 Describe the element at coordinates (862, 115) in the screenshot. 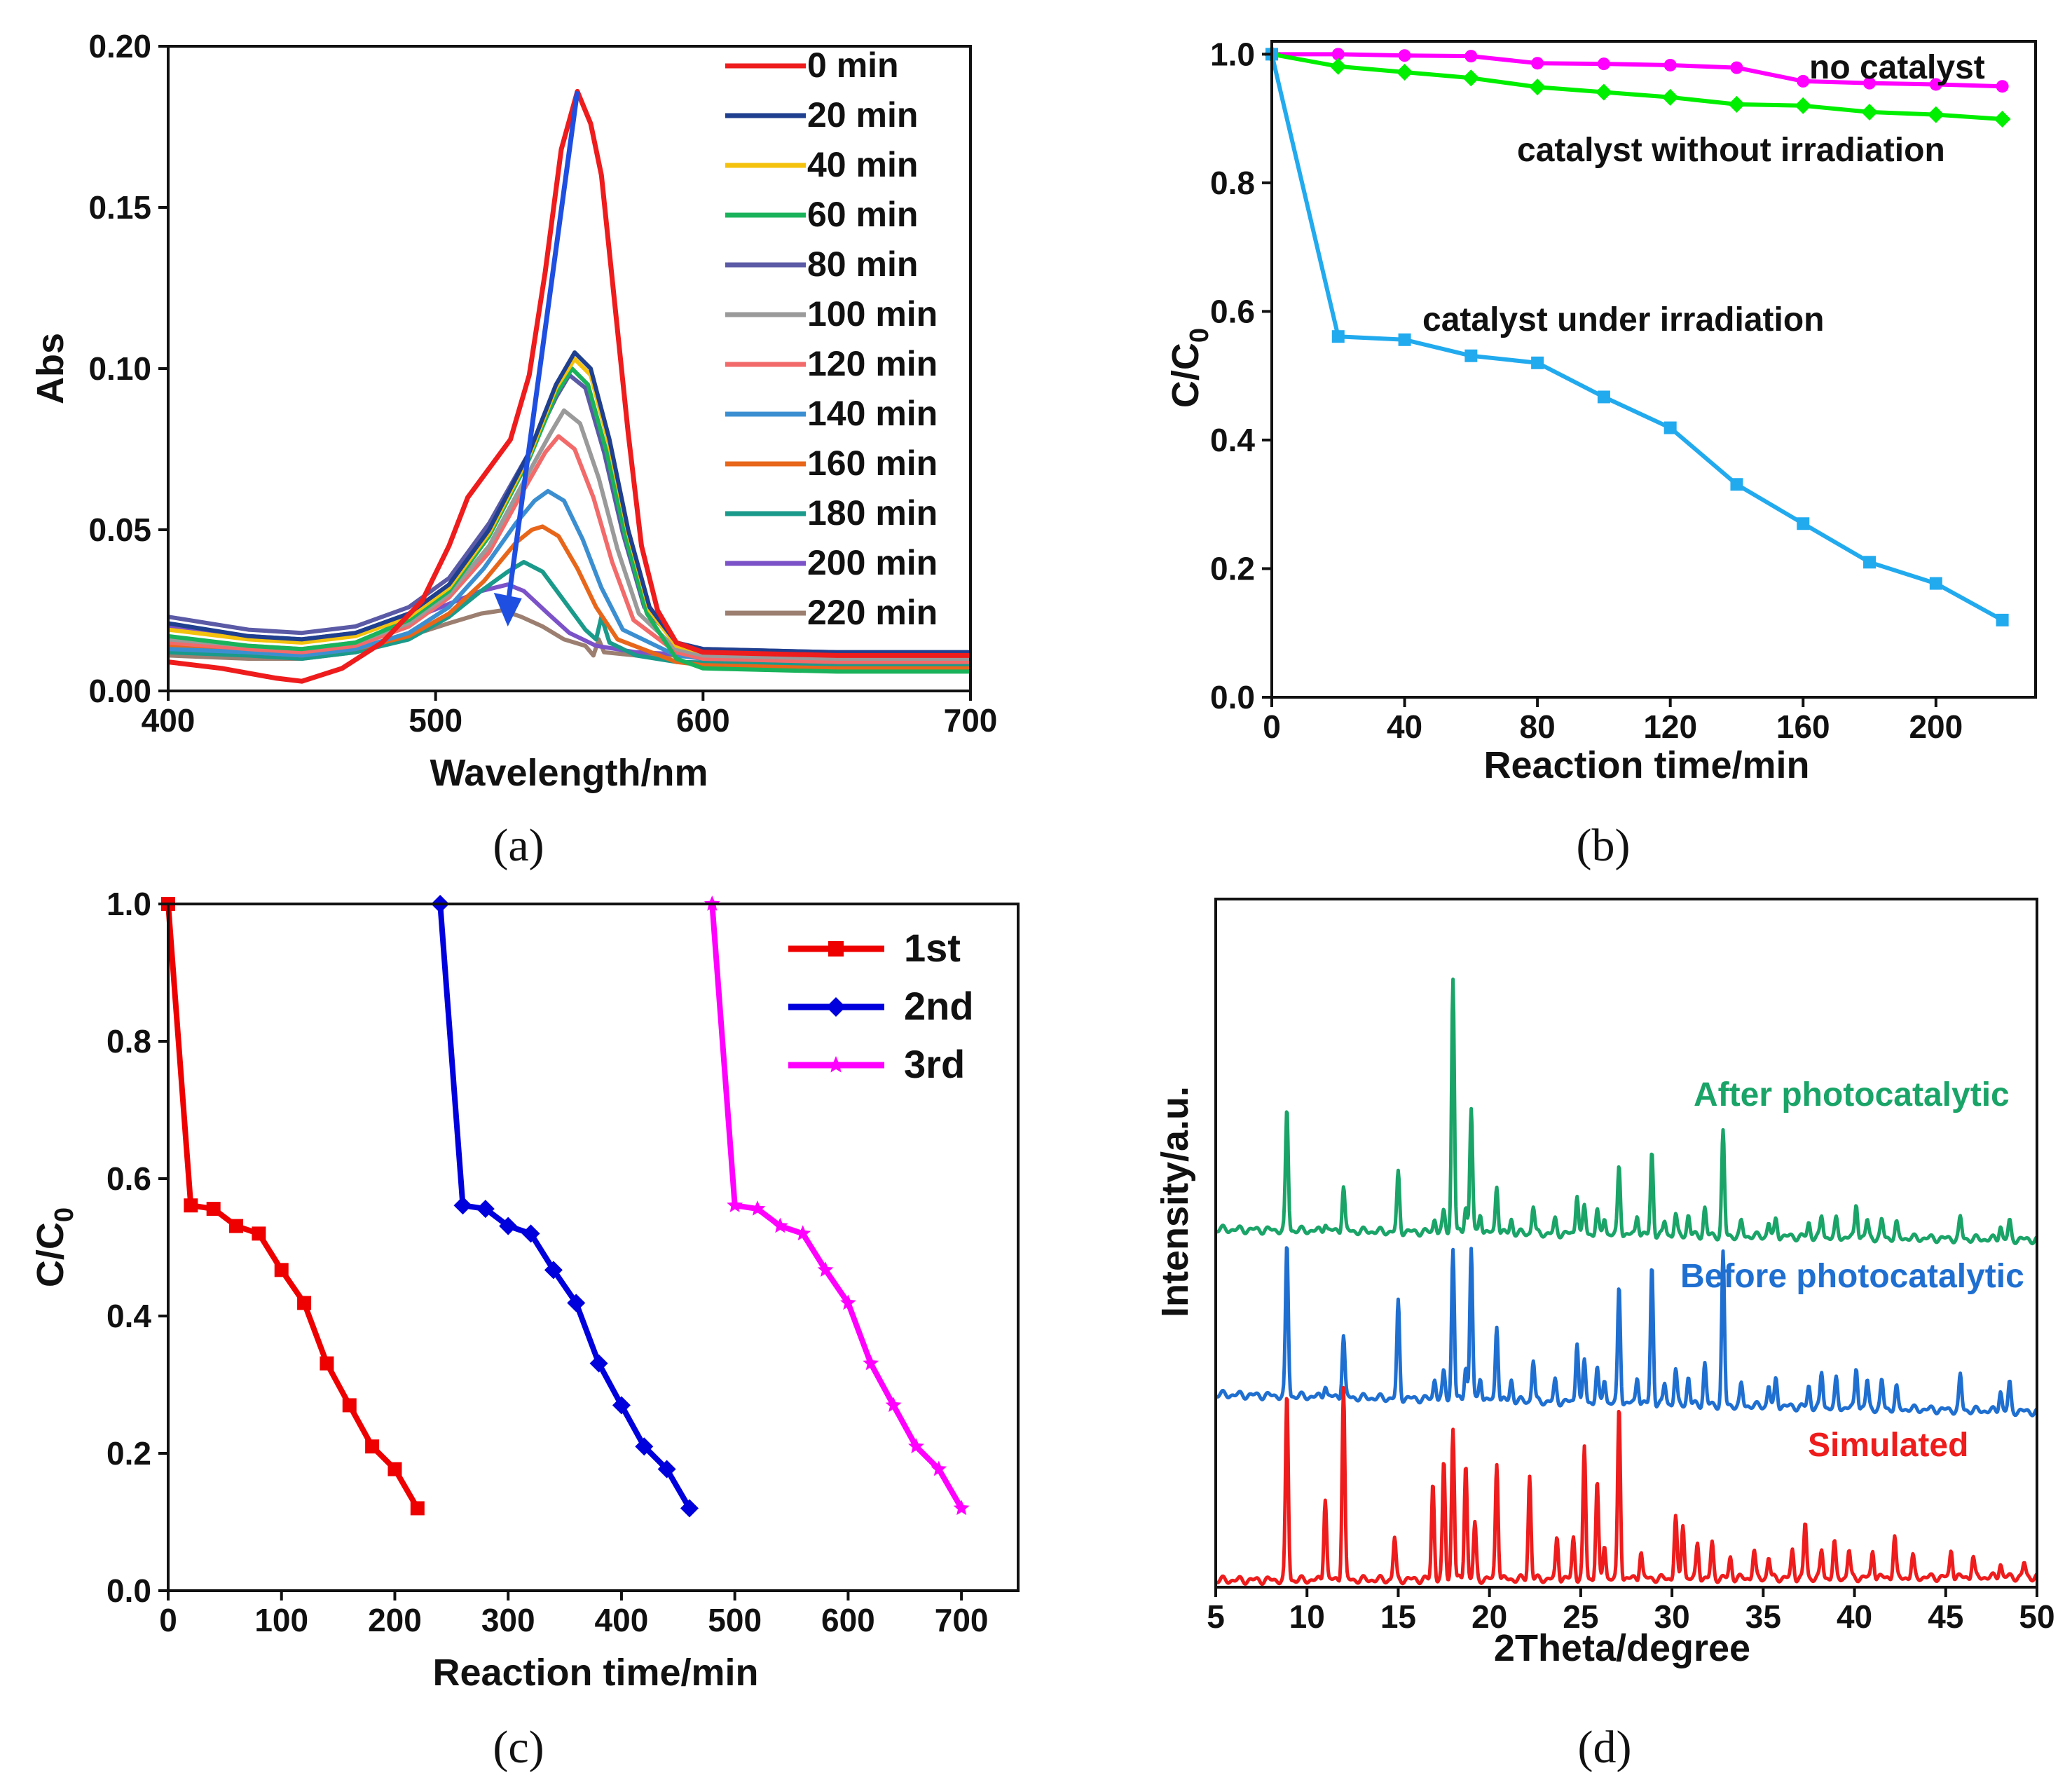

I see `legend-label: 20 min` at that location.